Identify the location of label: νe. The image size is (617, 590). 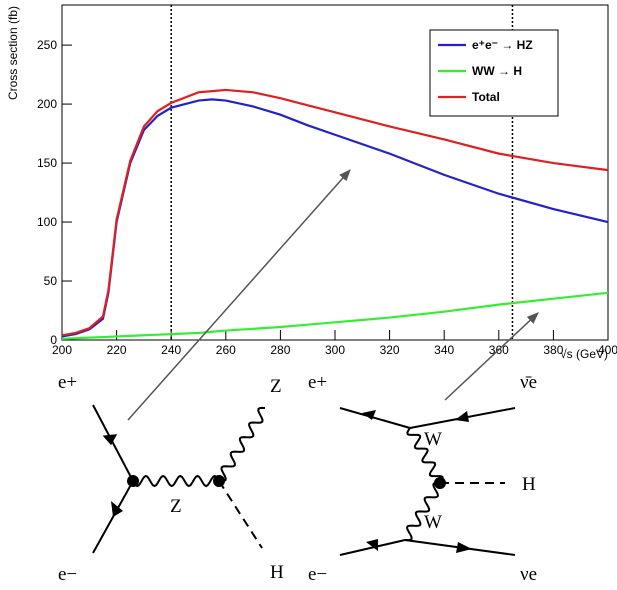
(528, 574).